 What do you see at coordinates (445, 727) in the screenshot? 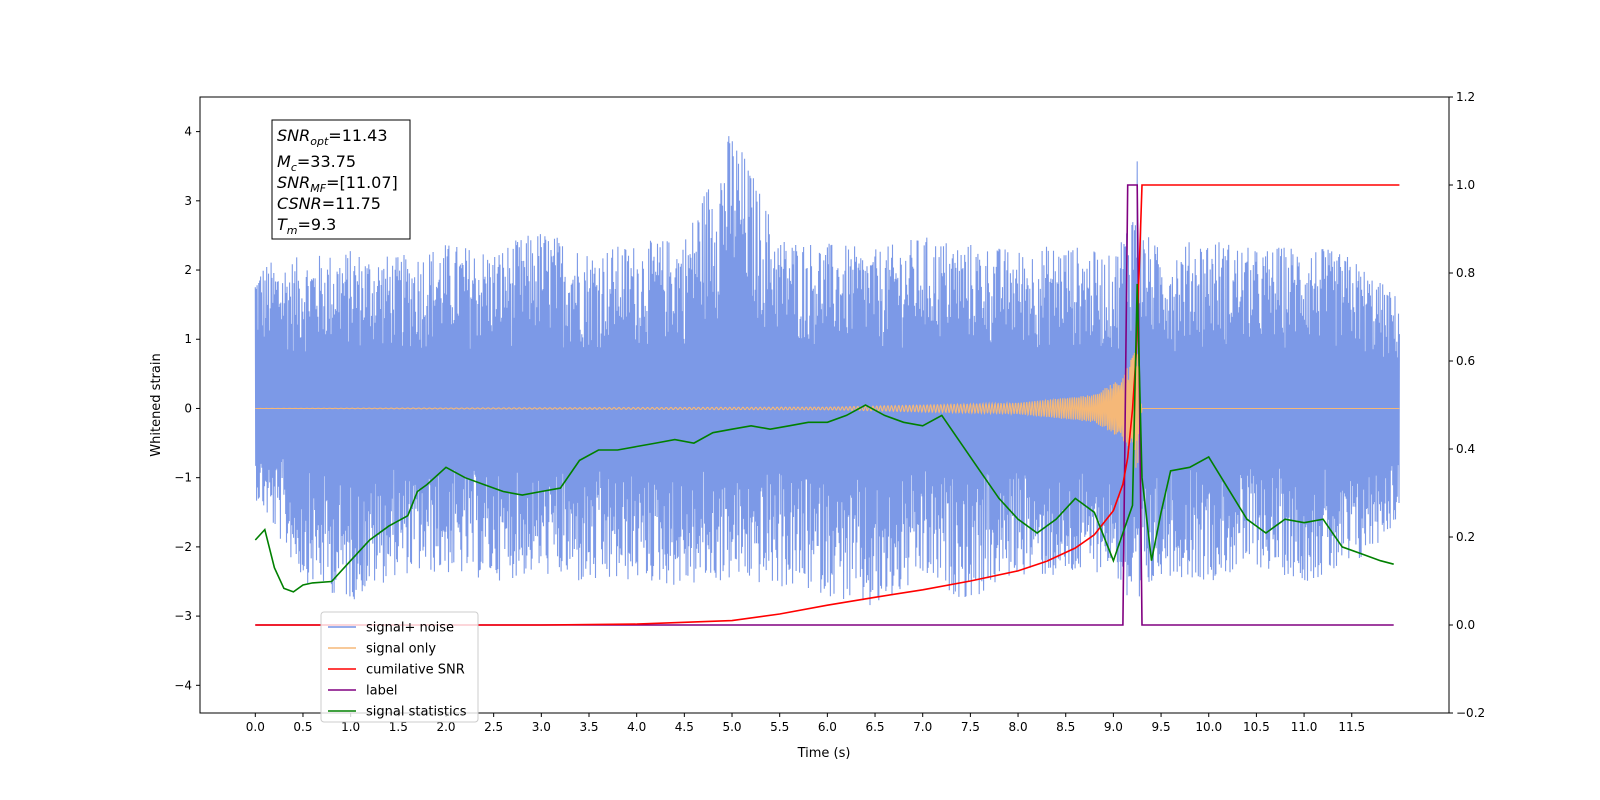
I see `x-tick-label: 2.0` at bounding box center [445, 727].